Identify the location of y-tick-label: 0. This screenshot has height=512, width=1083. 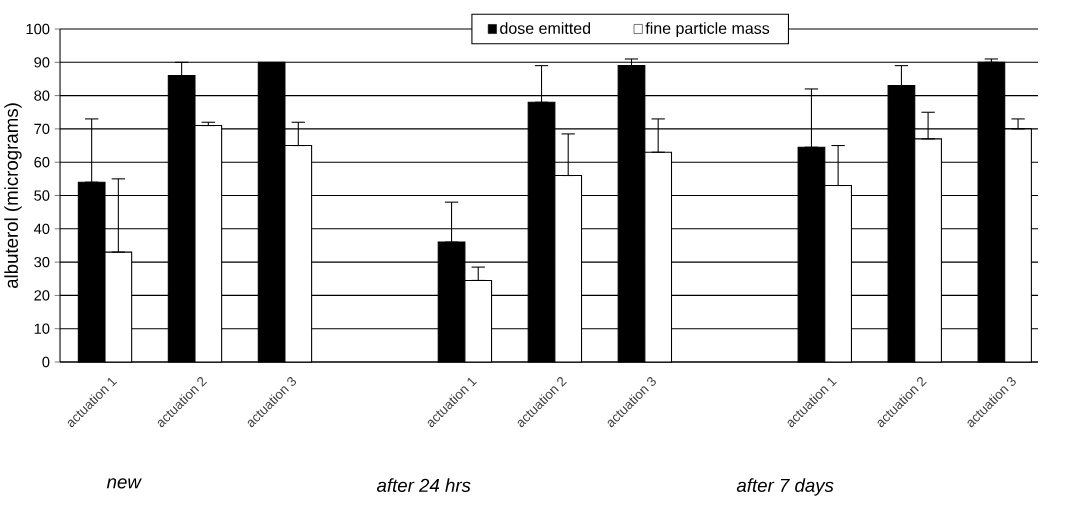
(46, 362).